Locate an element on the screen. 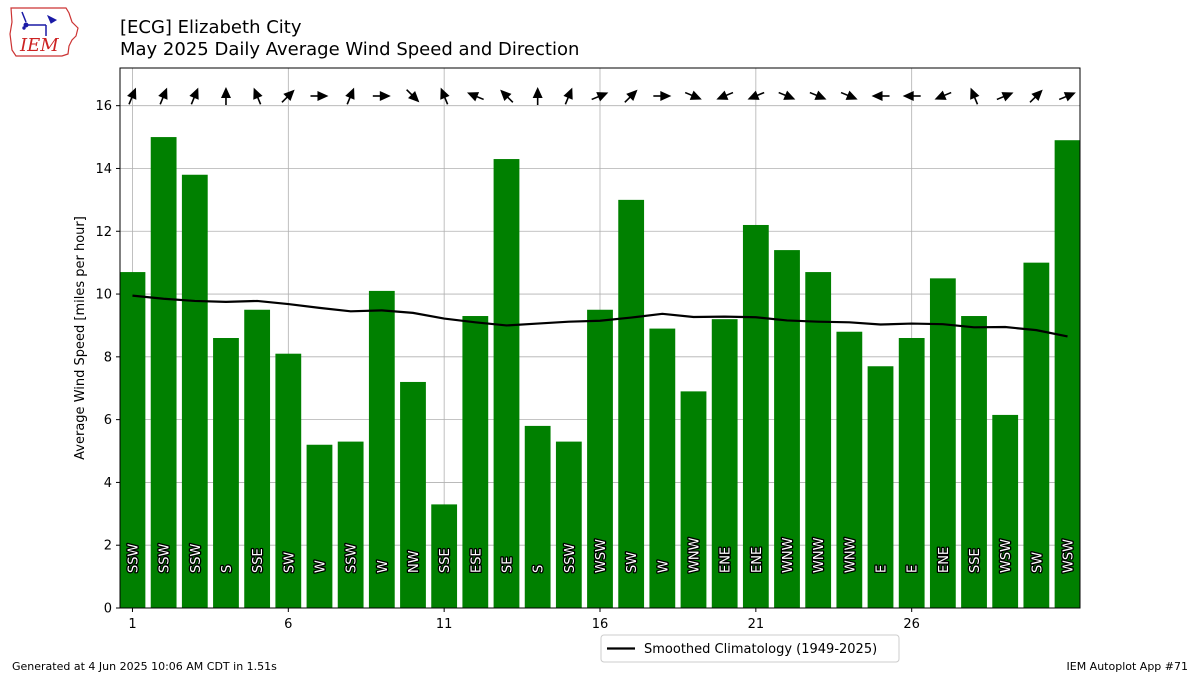  iem-logo: IEM is located at coordinates (44, 32).